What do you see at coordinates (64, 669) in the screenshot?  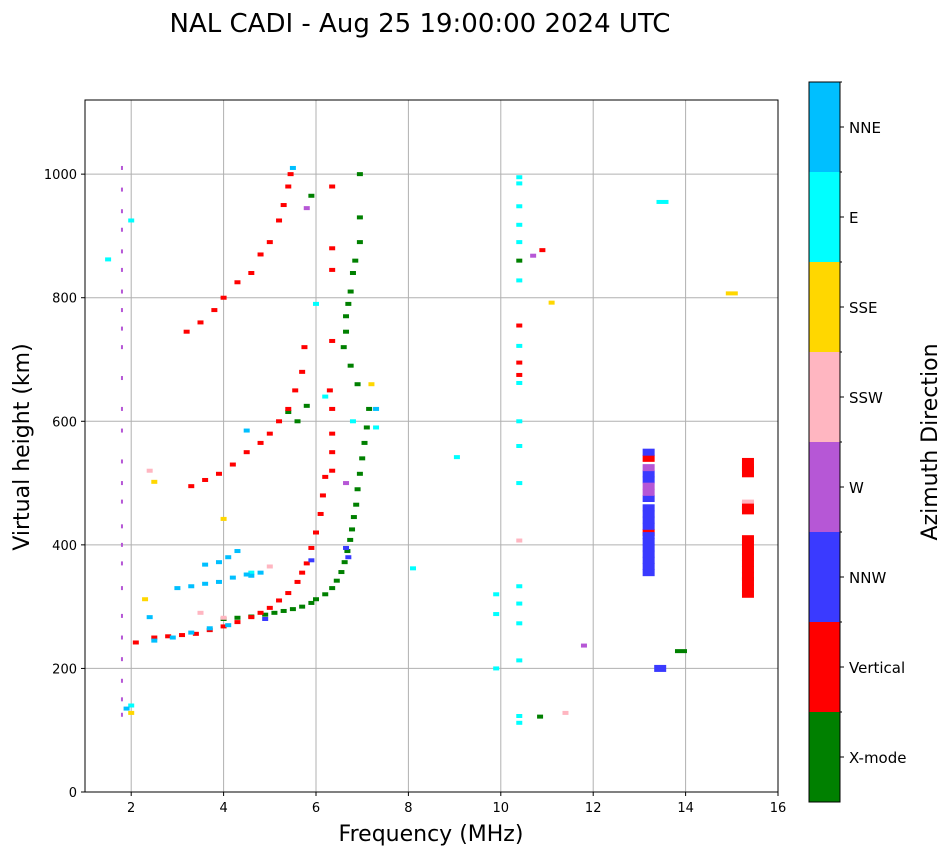 I see `y-tick-label: 200` at bounding box center [64, 669].